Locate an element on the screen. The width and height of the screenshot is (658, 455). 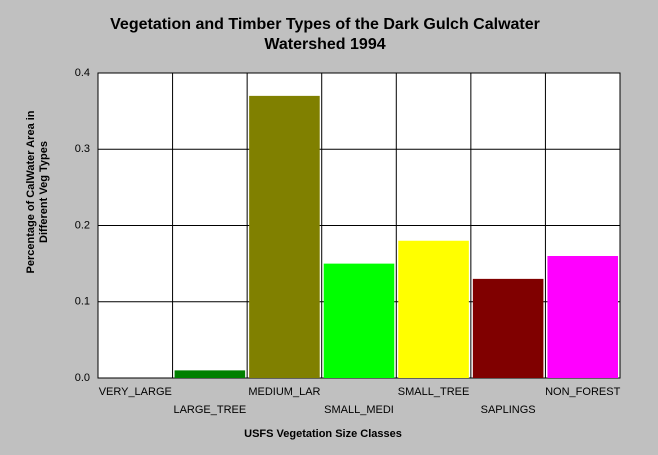
x-tick-label: SMALL_MEDI is located at coordinates (359, 410).